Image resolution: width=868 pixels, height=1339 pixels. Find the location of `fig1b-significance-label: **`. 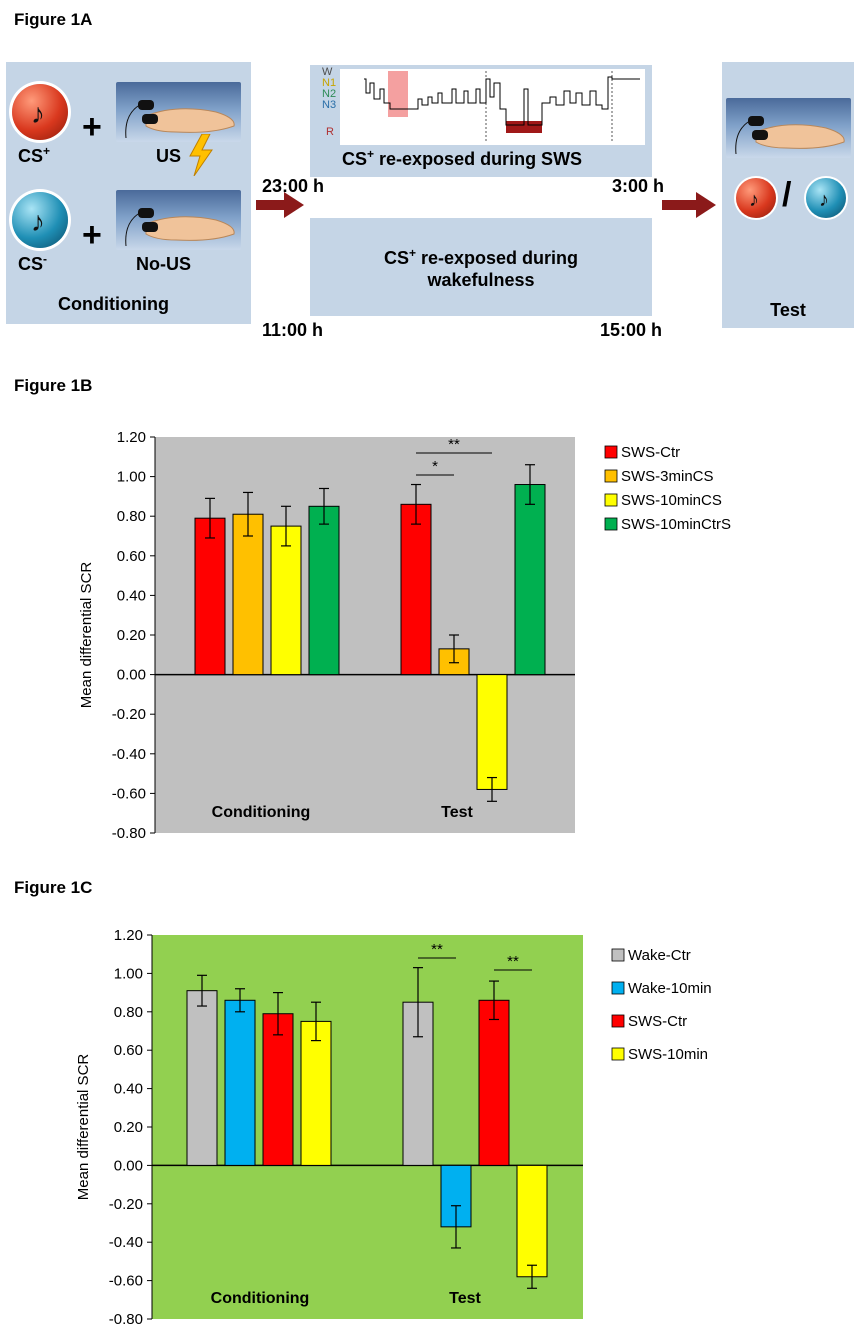

fig1b-significance-label: ** is located at coordinates (454, 444).